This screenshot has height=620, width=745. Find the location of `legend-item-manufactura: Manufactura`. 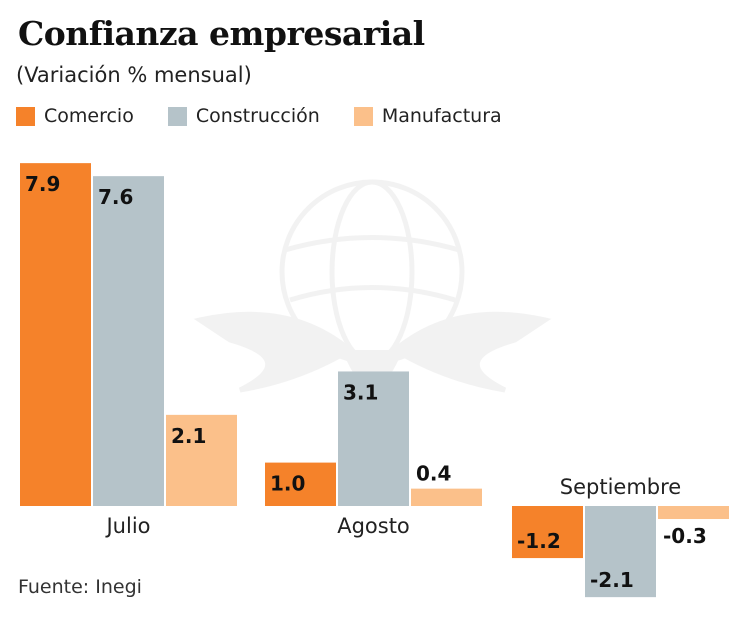

legend-item-manufactura: Manufactura is located at coordinates (427, 116).